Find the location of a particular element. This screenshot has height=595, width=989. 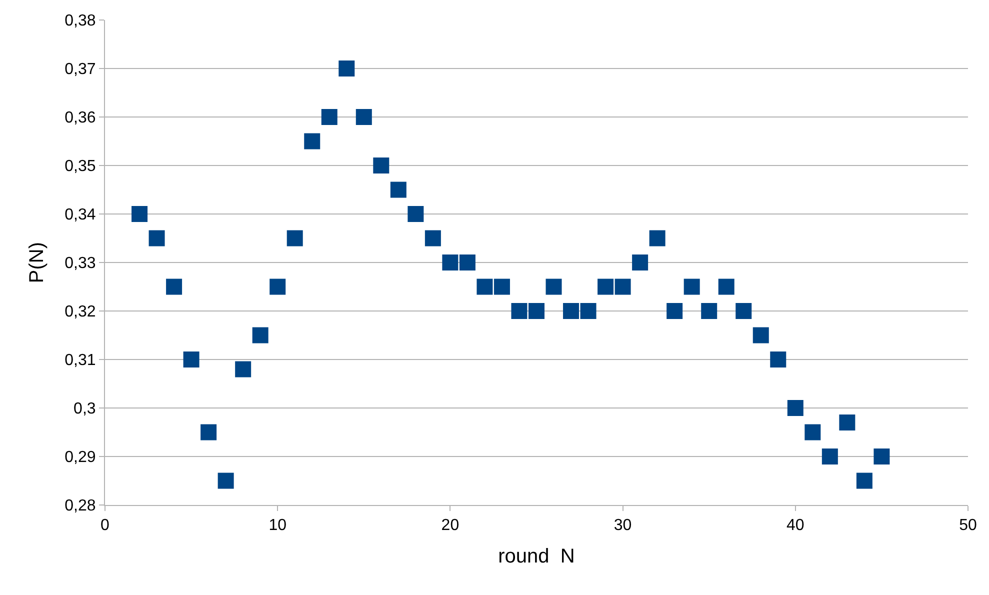

y-tick-label: 0,35 is located at coordinates (80, 167).